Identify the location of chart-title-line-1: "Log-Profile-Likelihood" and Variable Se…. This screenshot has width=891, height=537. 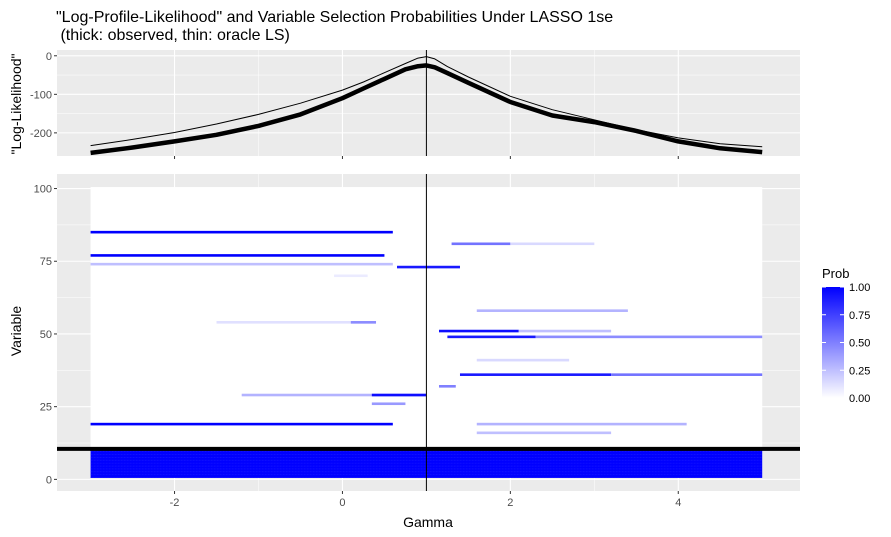
(335, 17).